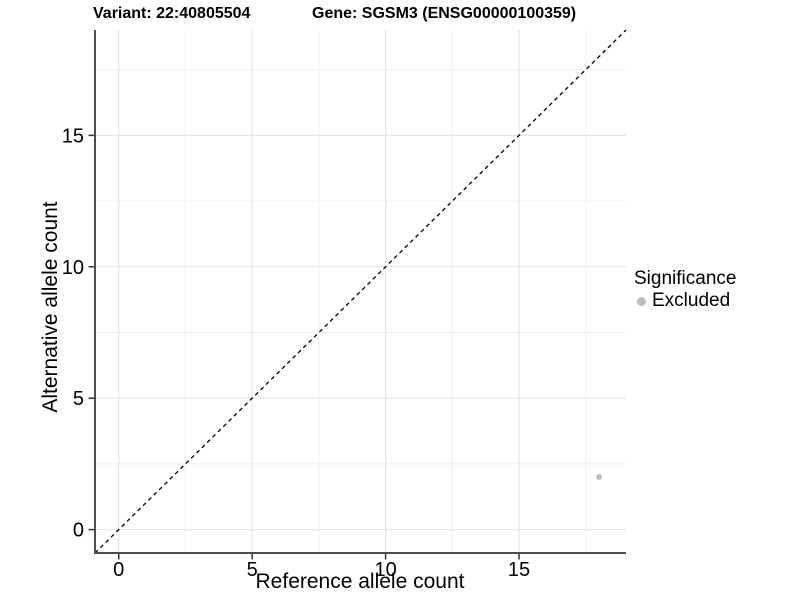  I want to click on y-tick-label: 5, so click(78, 399).